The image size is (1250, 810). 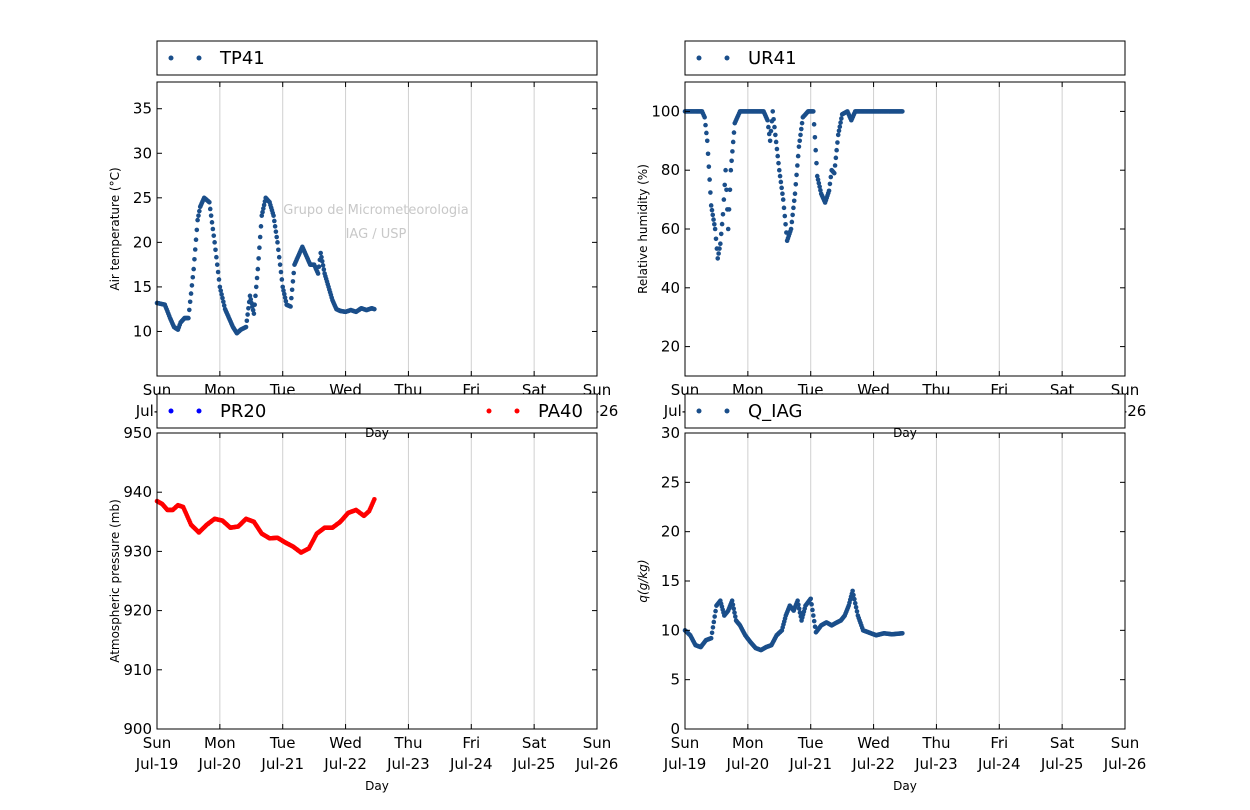 I want to click on x-tick-day-label: Thu, so click(x=935, y=743).